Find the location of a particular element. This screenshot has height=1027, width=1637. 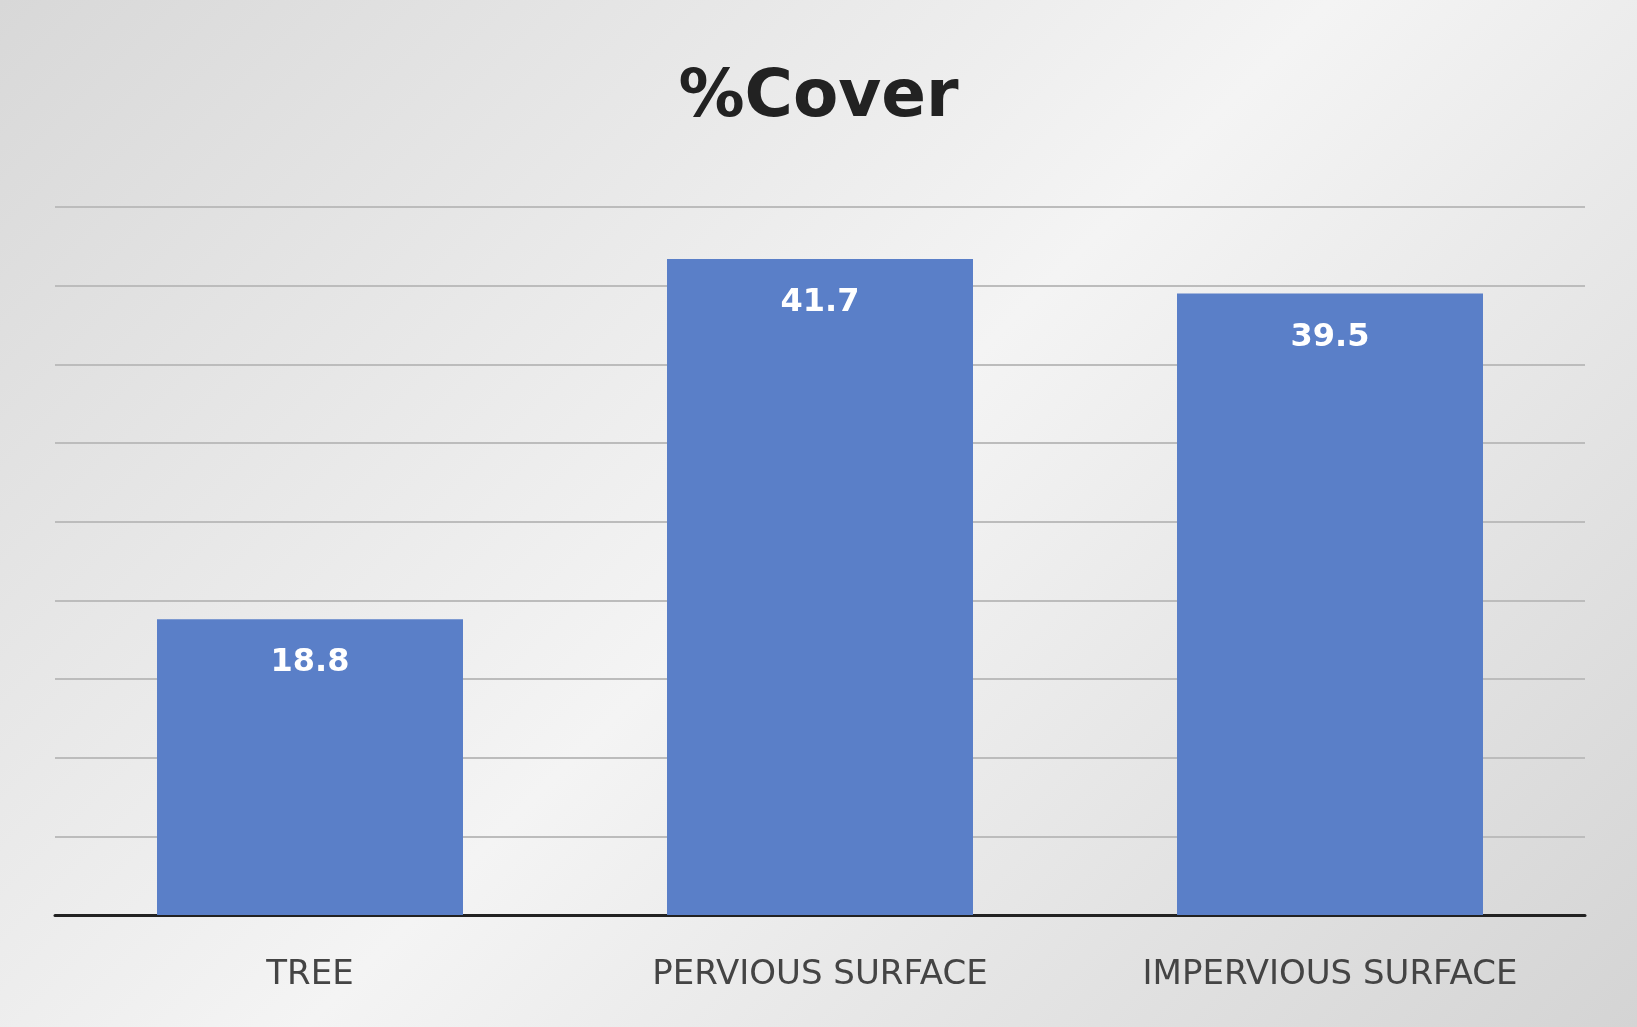

x-tick-label: IMPERVIOUS SURFACE is located at coordinates (1330, 972).